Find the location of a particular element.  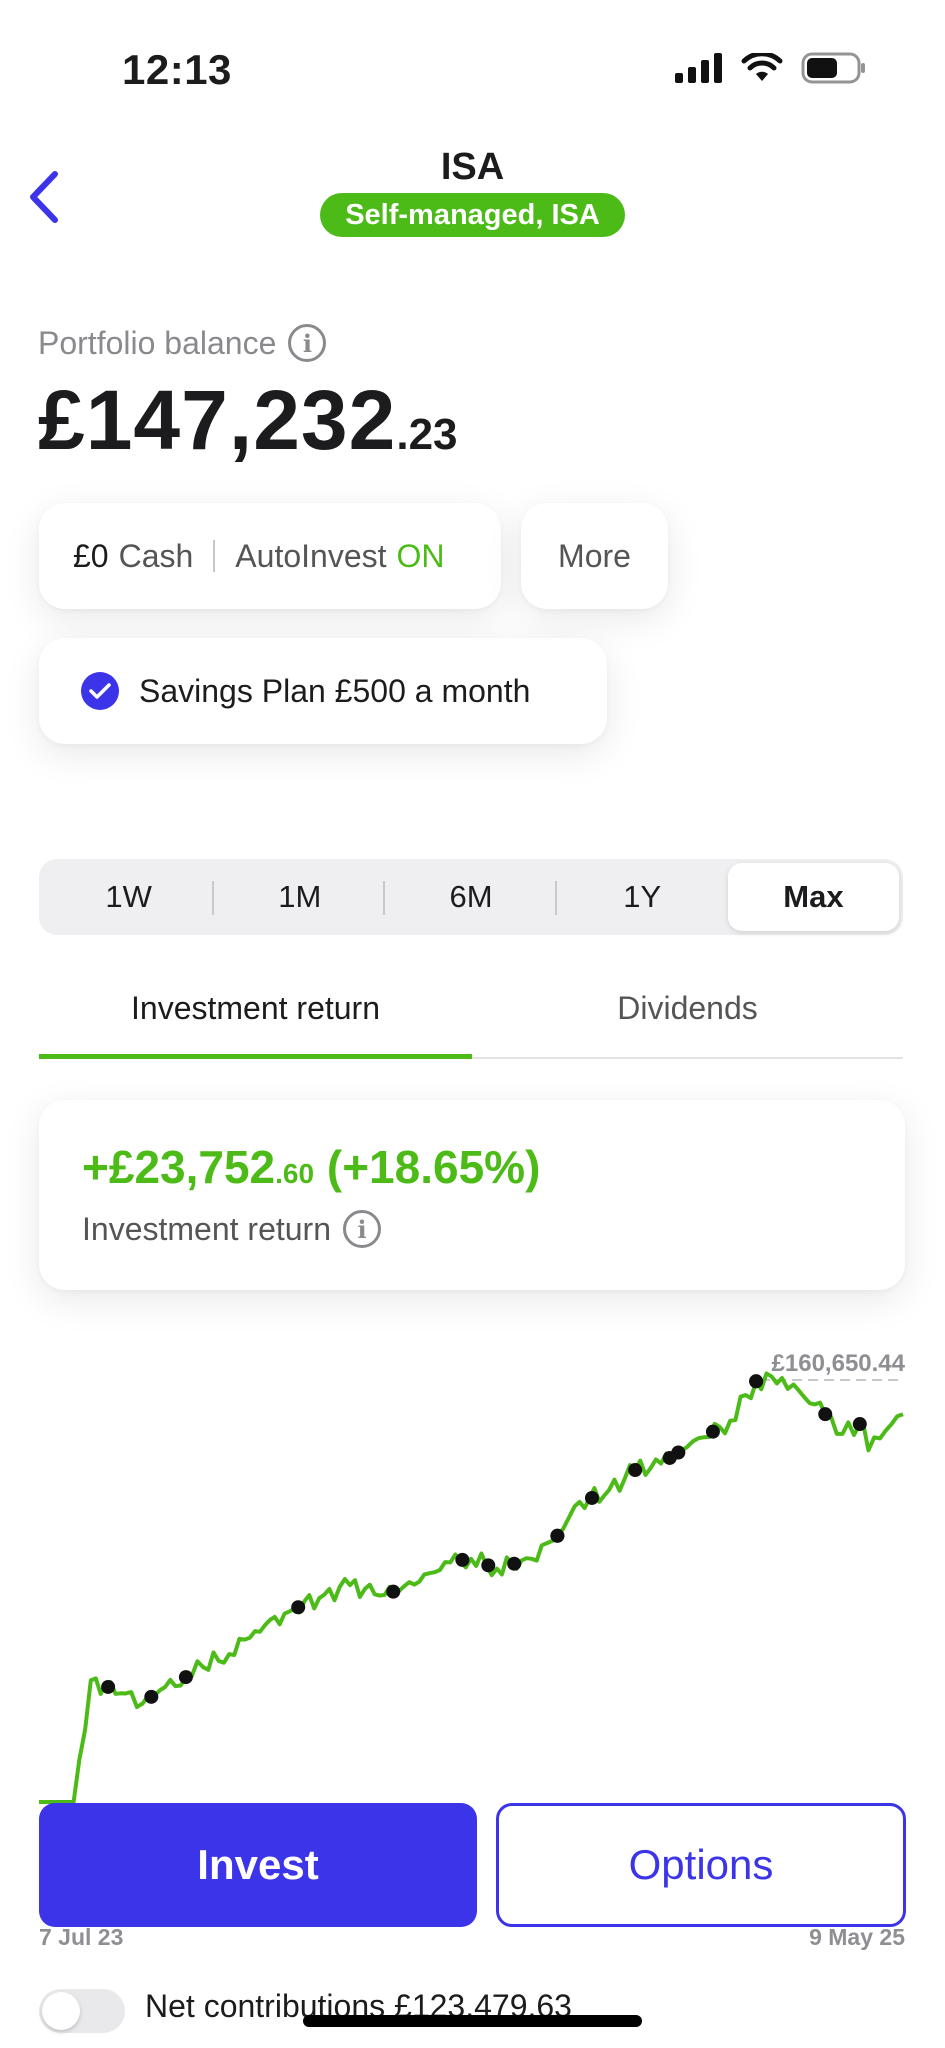

divider is located at coordinates (214, 556).